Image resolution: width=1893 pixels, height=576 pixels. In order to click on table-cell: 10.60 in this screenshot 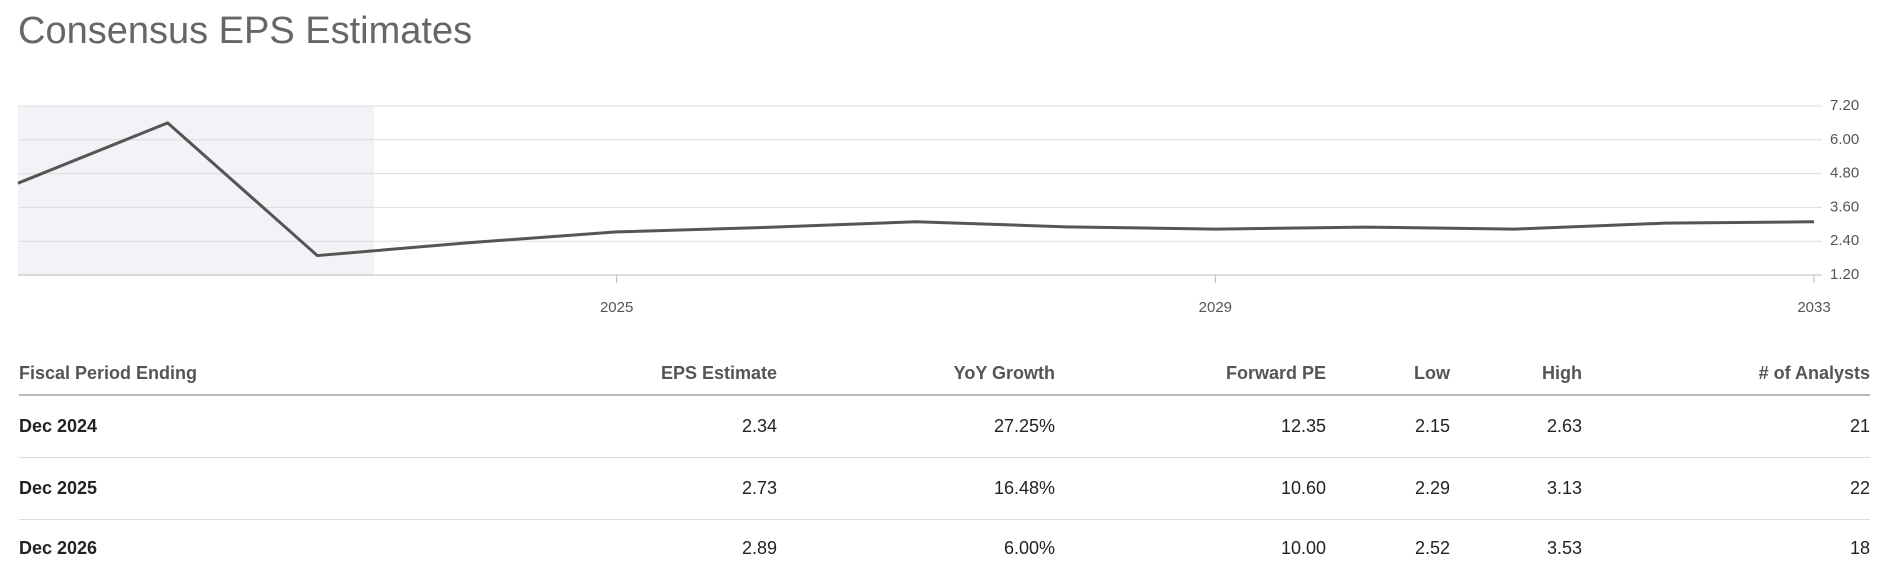, I will do `click(1190, 488)`.